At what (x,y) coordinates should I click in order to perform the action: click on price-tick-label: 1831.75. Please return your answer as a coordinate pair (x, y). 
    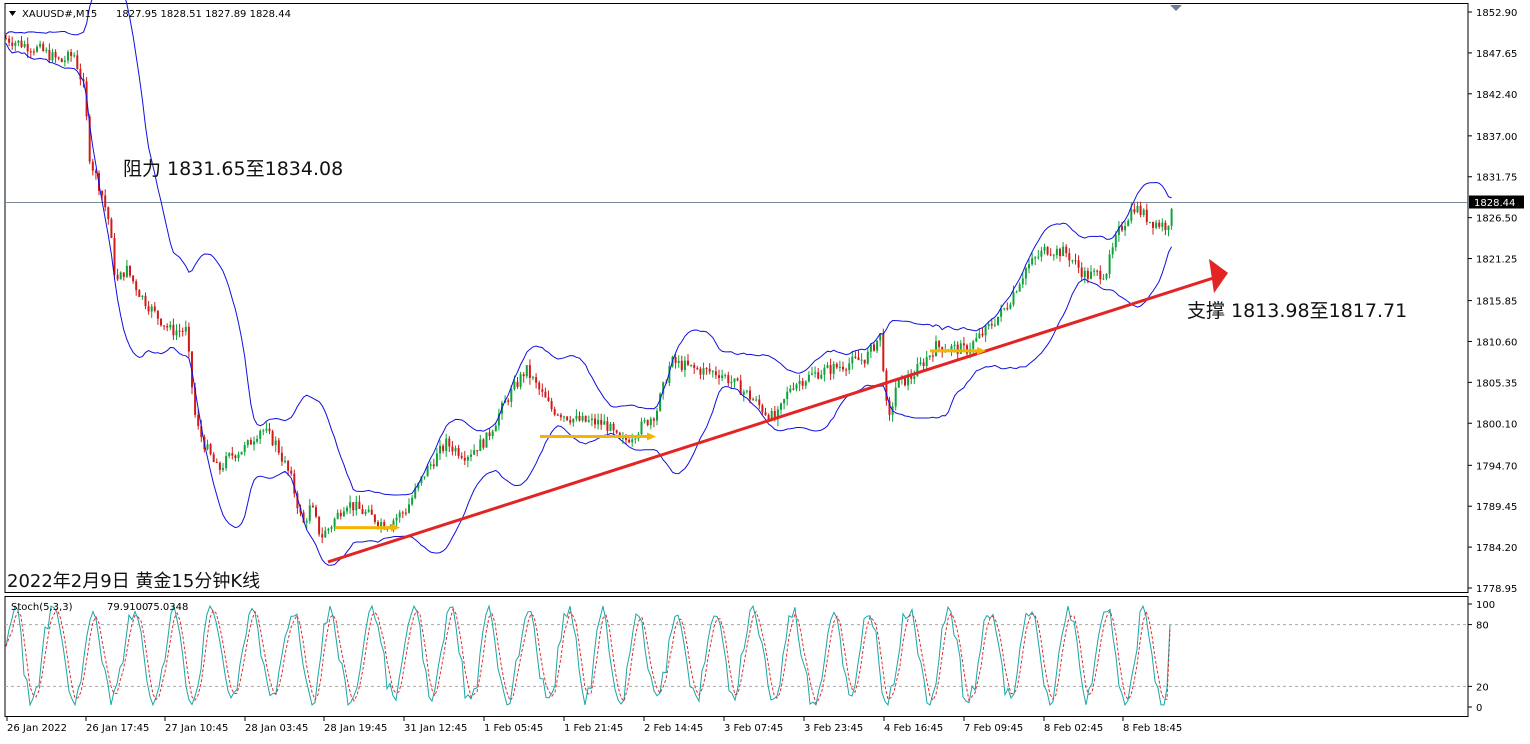
    Looking at the image, I should click on (1496, 178).